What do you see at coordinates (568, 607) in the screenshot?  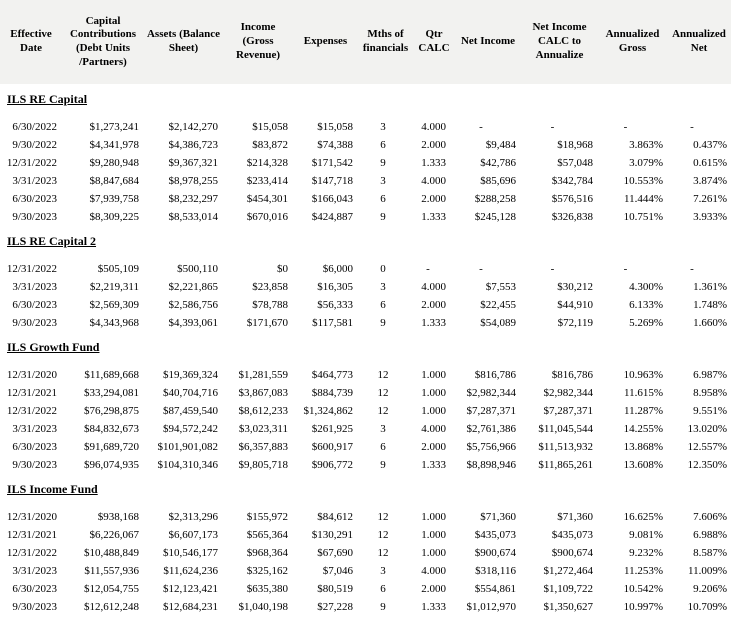 I see `cell-net-income-calc-to-annualize: $1,350,627` at bounding box center [568, 607].